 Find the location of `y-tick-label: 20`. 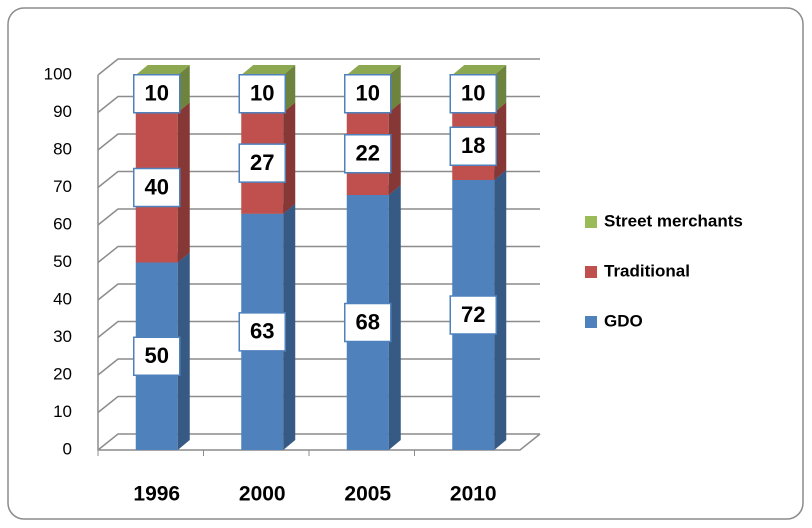

y-tick-label: 20 is located at coordinates (62, 373).